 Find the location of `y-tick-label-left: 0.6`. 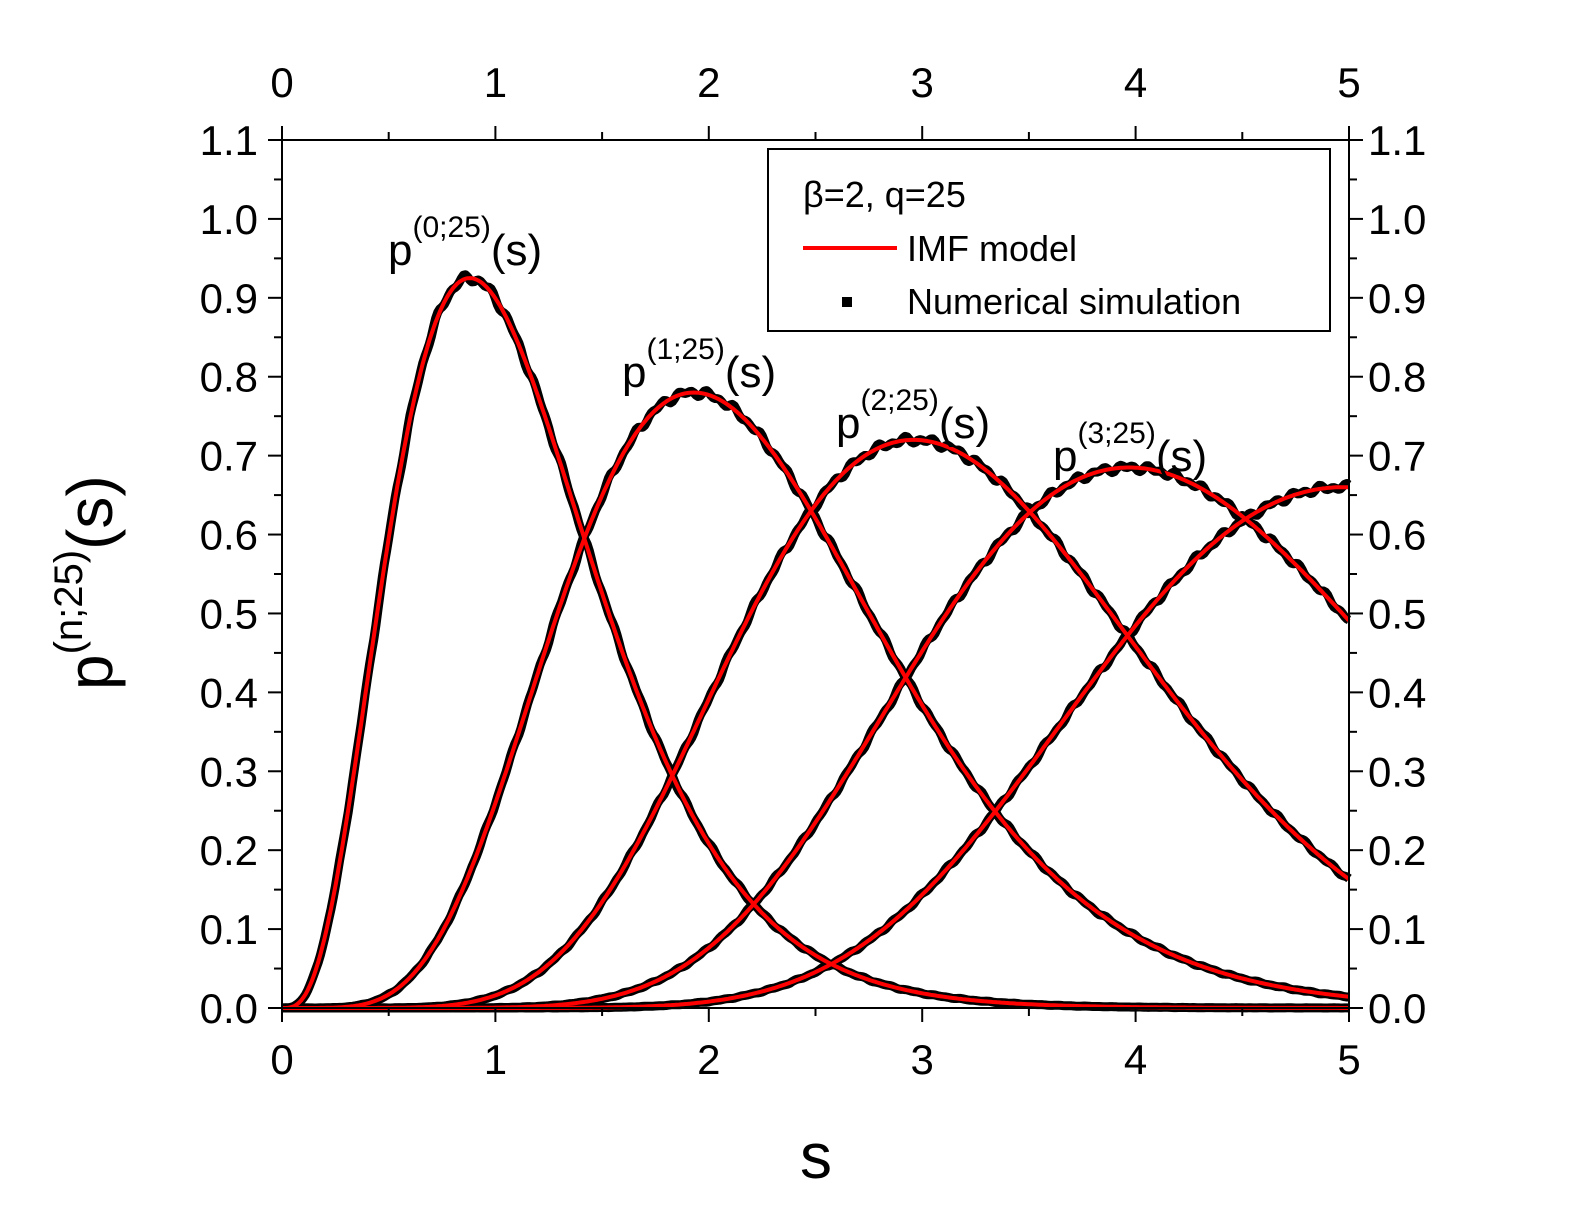

y-tick-label-left: 0.6 is located at coordinates (229, 535).